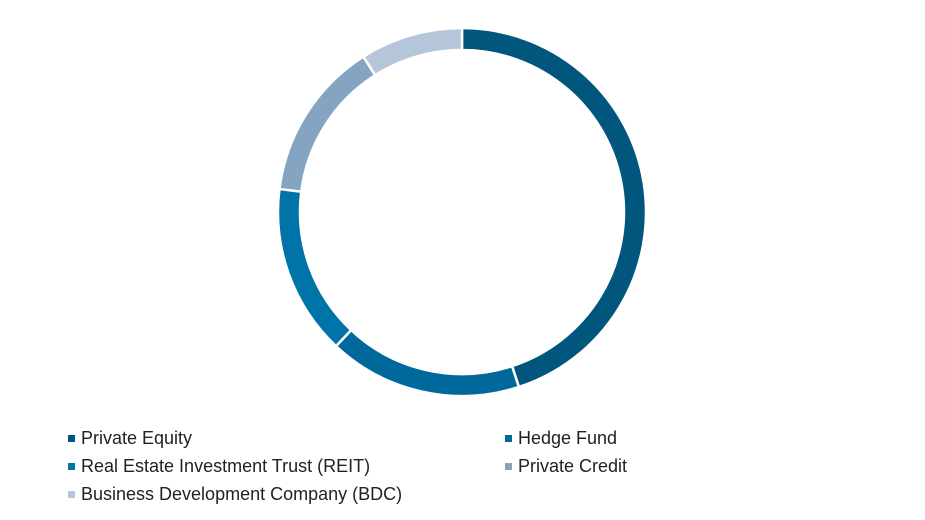  I want to click on legend-item-bdc: Business Development Company (BDC), so click(235, 494).